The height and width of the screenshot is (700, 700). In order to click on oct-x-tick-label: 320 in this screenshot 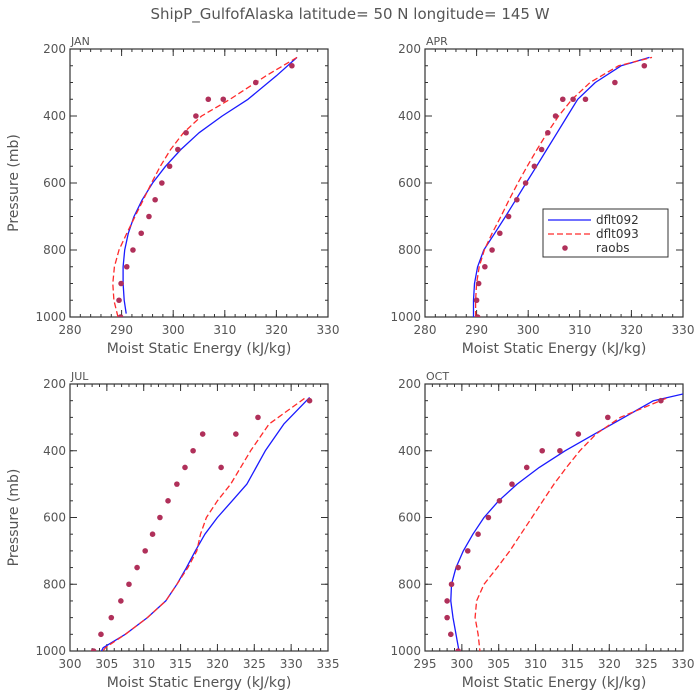, I will do `click(609, 664)`.